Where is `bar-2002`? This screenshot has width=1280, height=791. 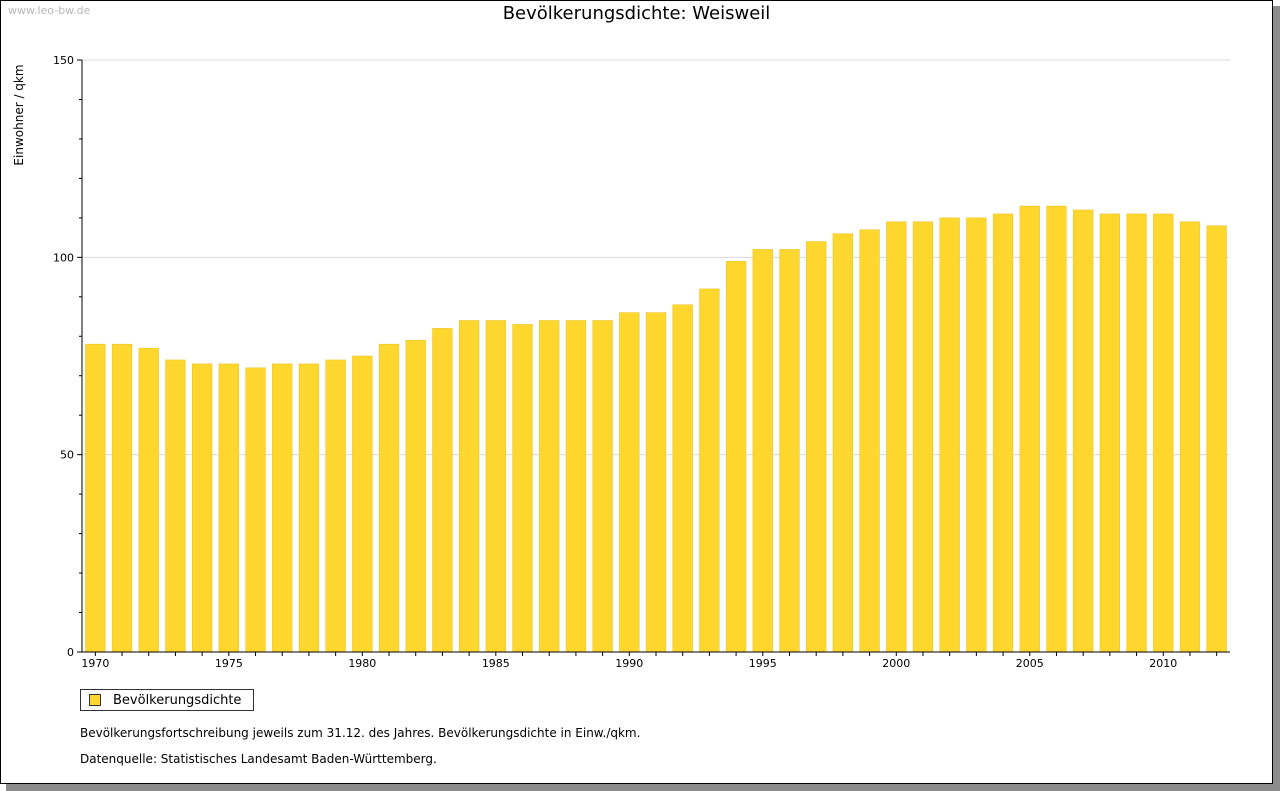 bar-2002 is located at coordinates (949, 435).